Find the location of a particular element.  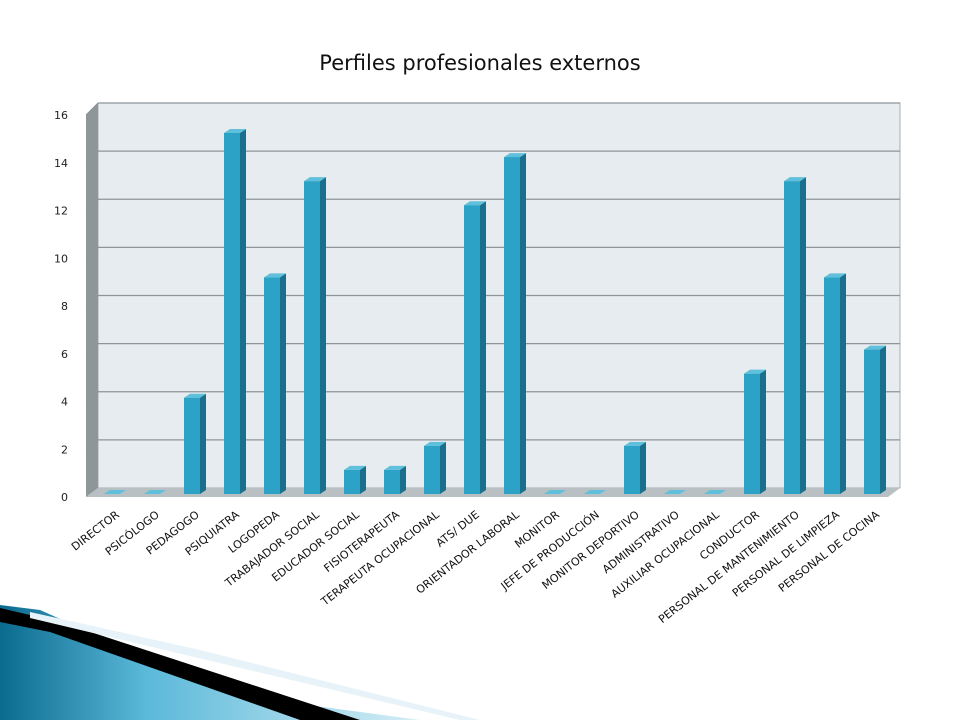

y-tick-label: 0 is located at coordinates (64, 497).